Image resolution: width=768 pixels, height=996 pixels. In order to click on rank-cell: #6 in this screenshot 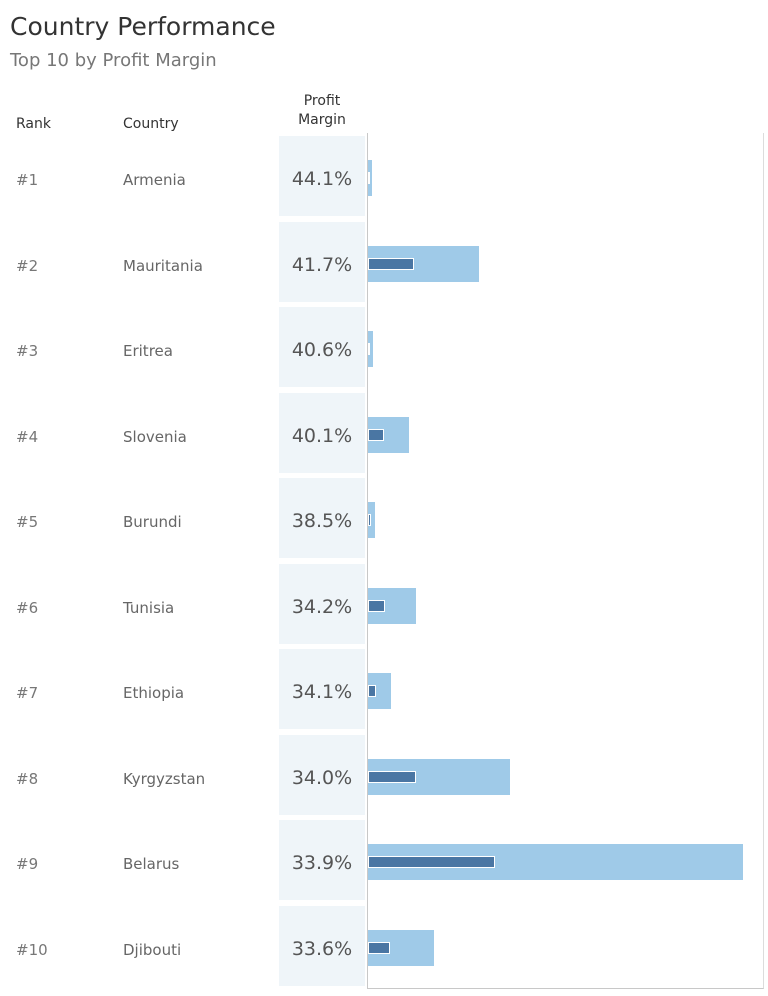, I will do `click(27, 607)`.